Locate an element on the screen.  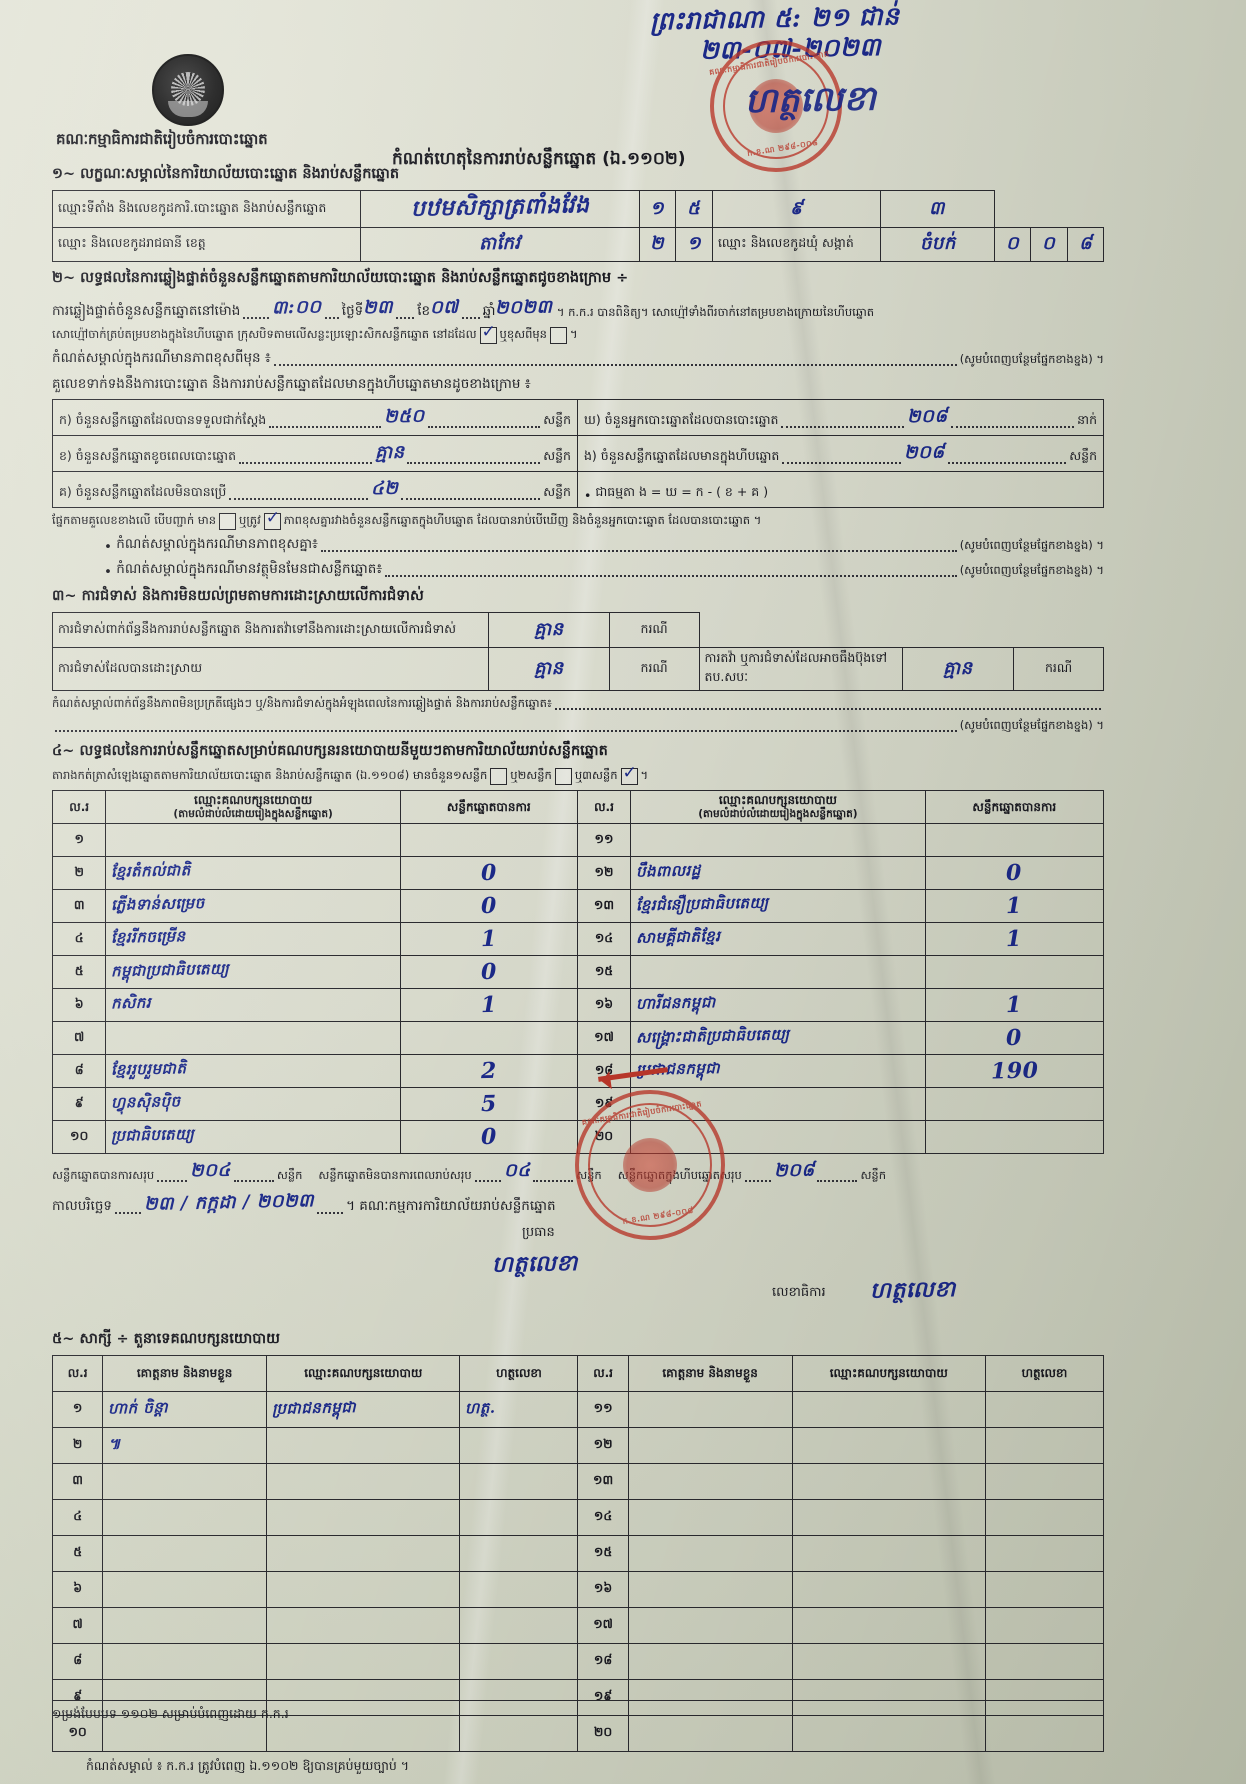
figure-e-unit: សន្លឹក is located at coordinates (1083, 455).